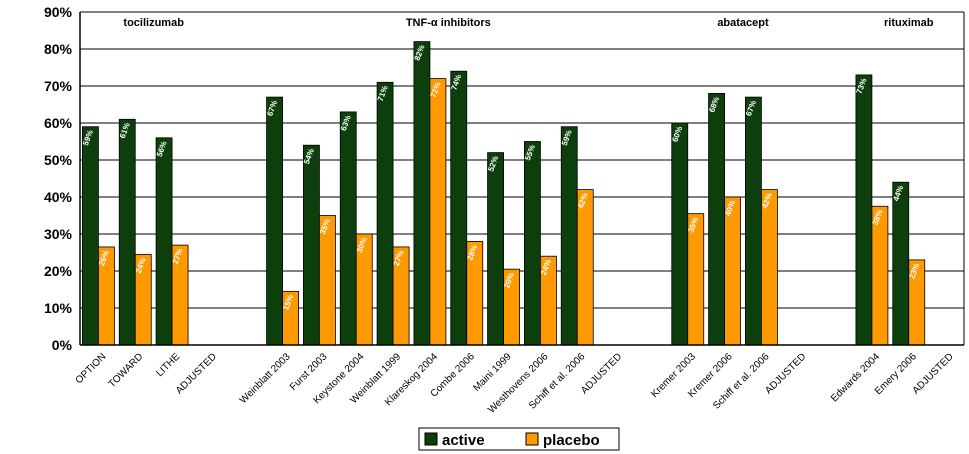 The height and width of the screenshot is (454, 969). Describe the element at coordinates (743, 23) in the screenshot. I see `group-label: abatacept` at that location.